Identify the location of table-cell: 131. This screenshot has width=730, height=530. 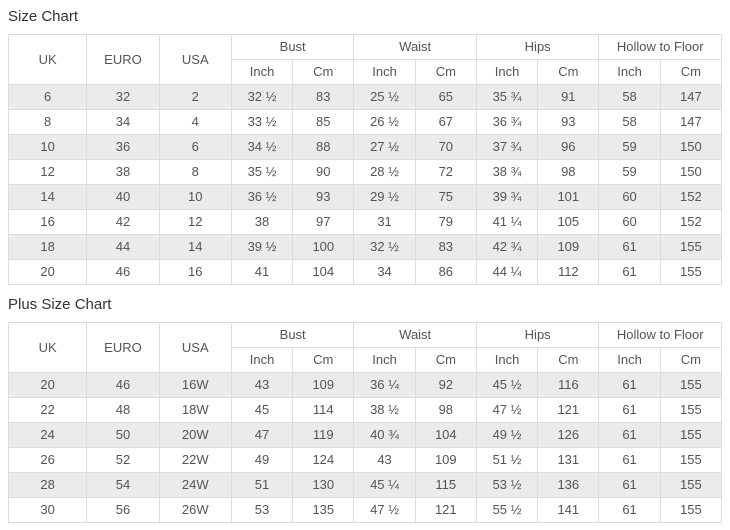
(568, 460).